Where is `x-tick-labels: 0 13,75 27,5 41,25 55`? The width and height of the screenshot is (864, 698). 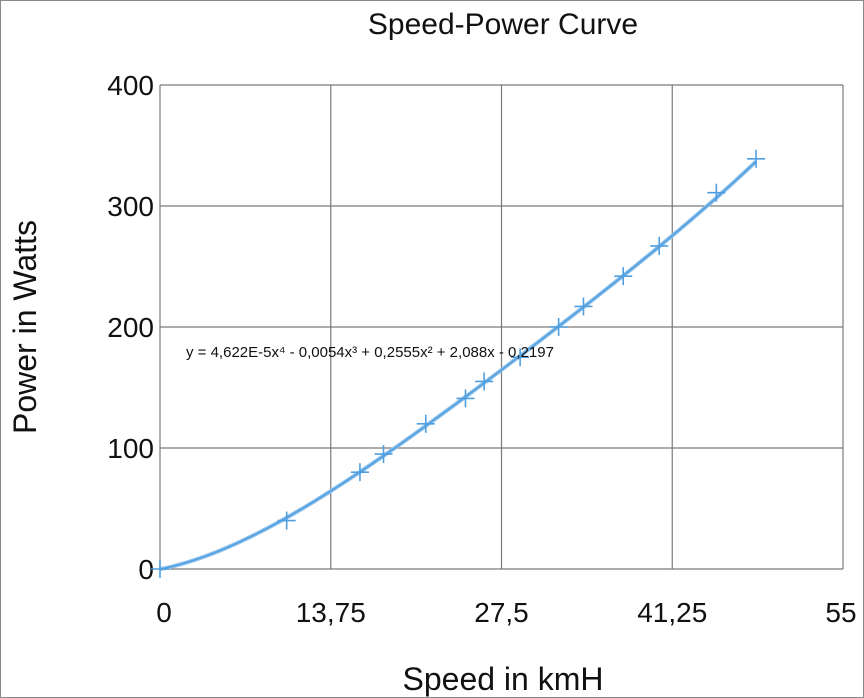
x-tick-labels: 0 13,75 27,5 41,25 55 is located at coordinates (506, 612).